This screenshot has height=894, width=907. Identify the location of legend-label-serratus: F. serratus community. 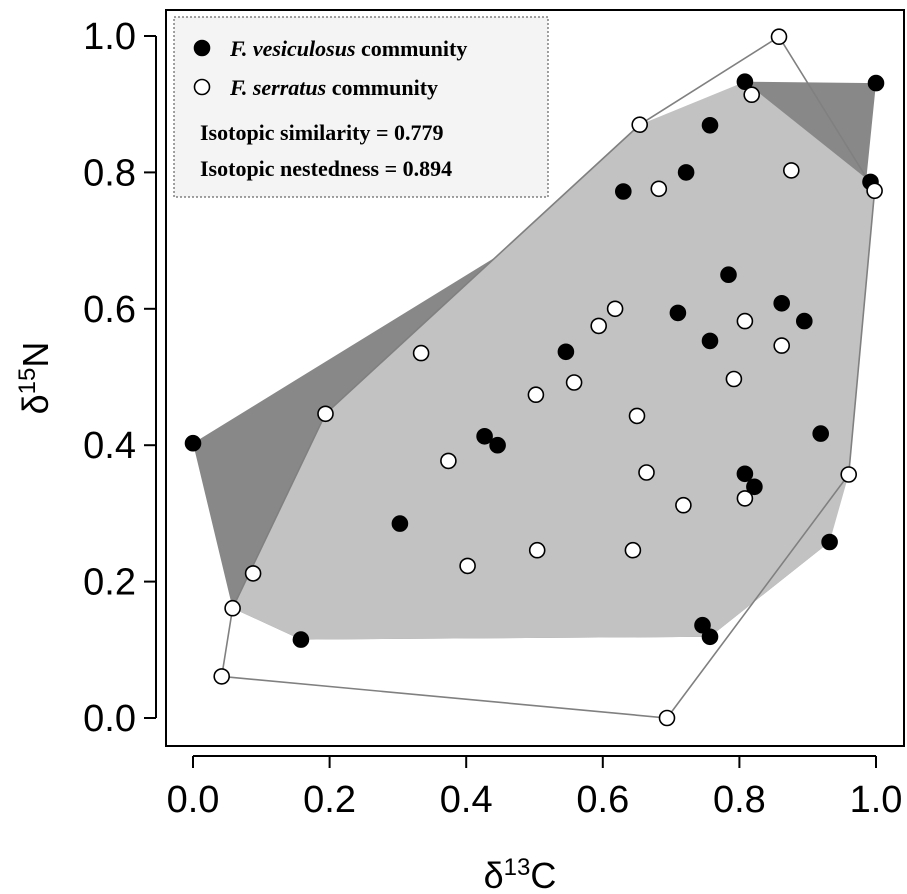
(333, 87).